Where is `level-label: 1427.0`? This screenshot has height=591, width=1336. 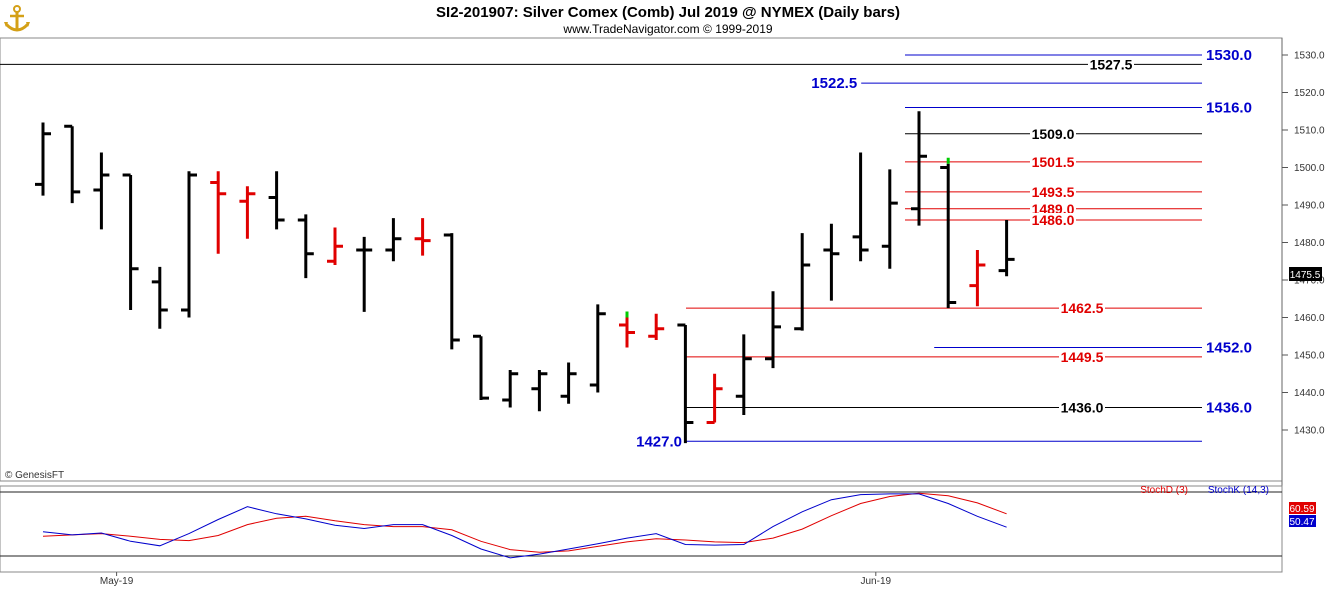 level-label: 1427.0 is located at coordinates (659, 441).